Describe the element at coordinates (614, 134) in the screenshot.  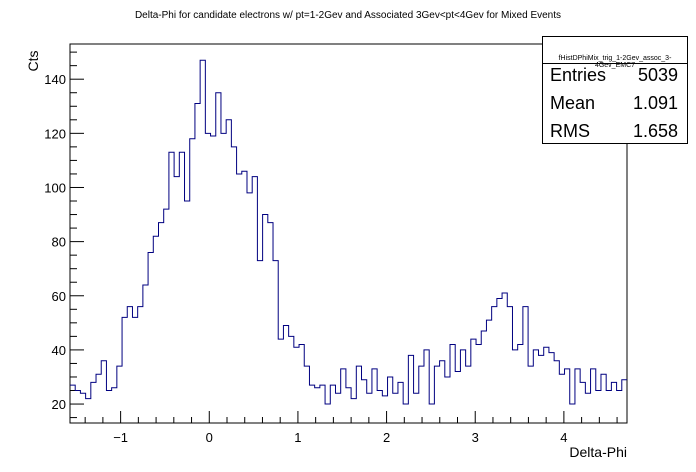
I see `stats-rms-row: RMS 1.658` at that location.